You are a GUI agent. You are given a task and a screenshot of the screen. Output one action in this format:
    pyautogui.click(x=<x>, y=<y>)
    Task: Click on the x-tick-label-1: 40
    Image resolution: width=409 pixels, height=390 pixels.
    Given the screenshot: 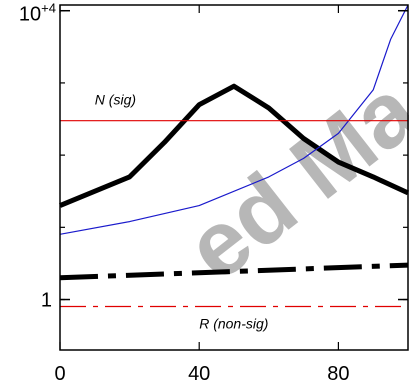 What is the action you would take?
    pyautogui.click(x=199, y=374)
    